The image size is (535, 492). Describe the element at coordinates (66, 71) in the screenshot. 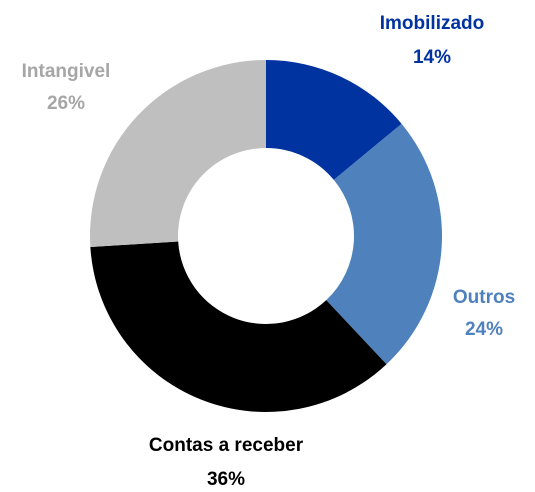

I see `slice-label: Intangivel` at that location.